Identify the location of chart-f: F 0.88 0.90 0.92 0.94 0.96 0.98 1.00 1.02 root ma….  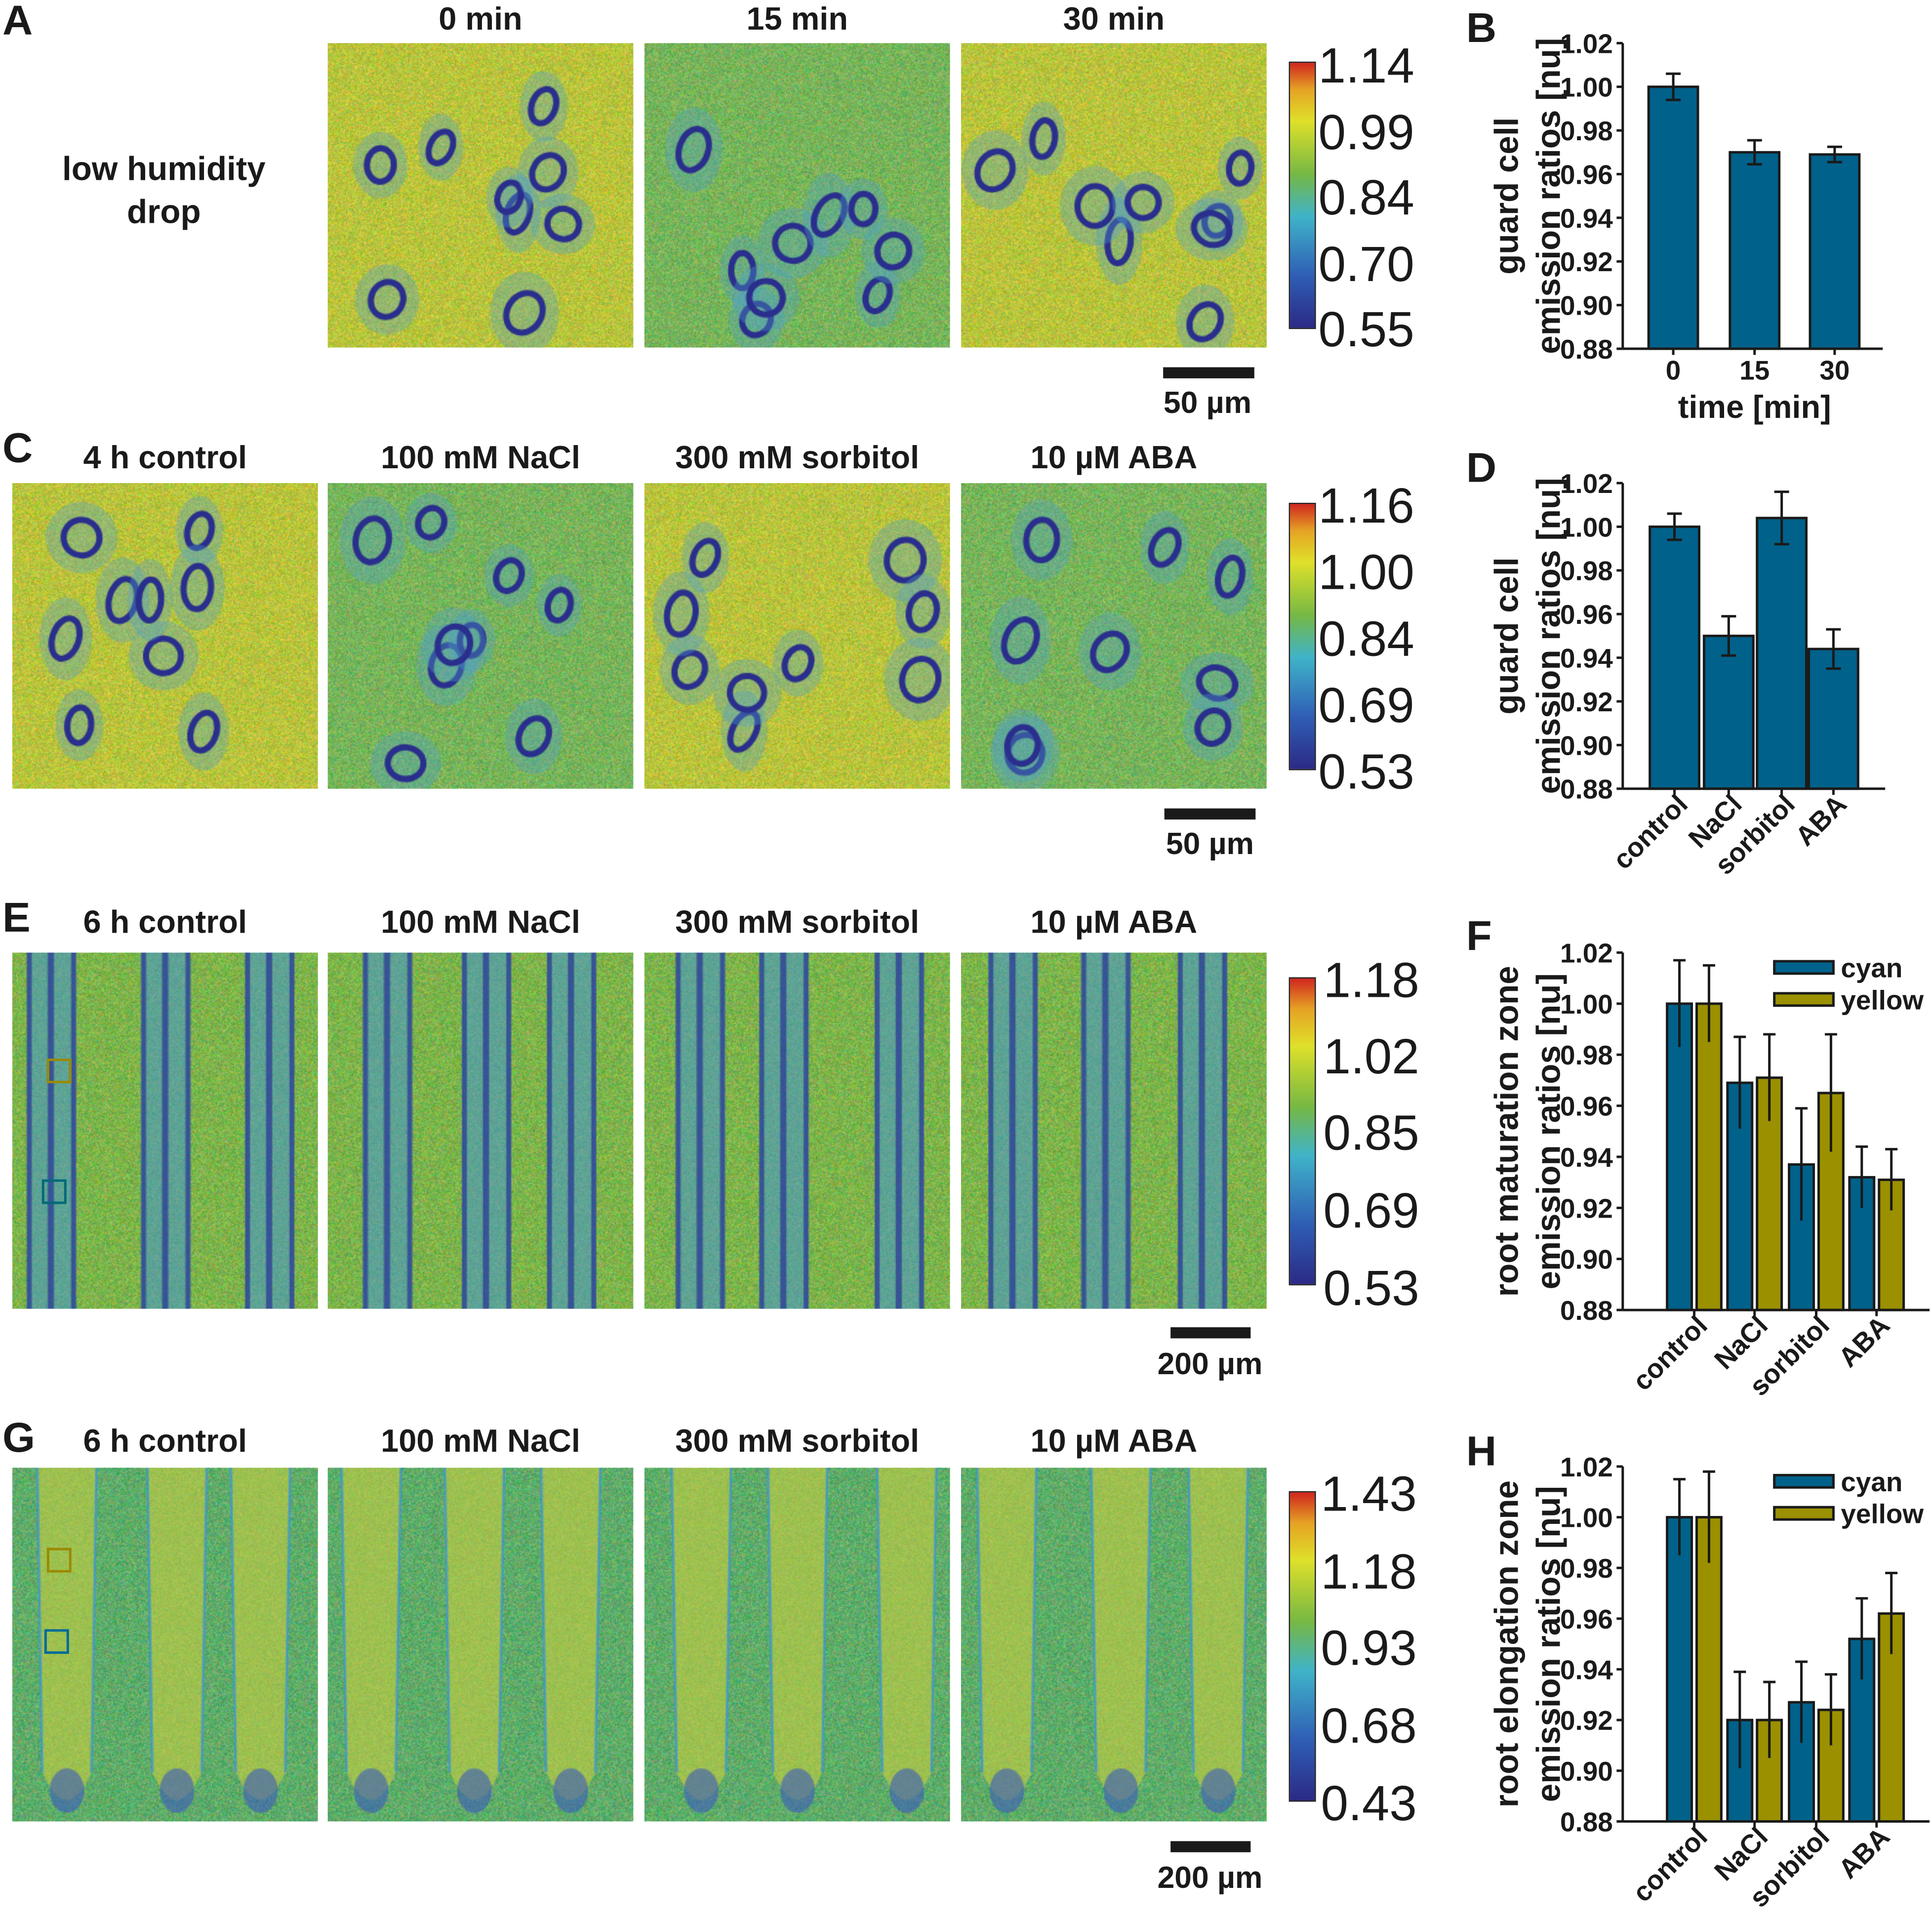
(1698, 1157).